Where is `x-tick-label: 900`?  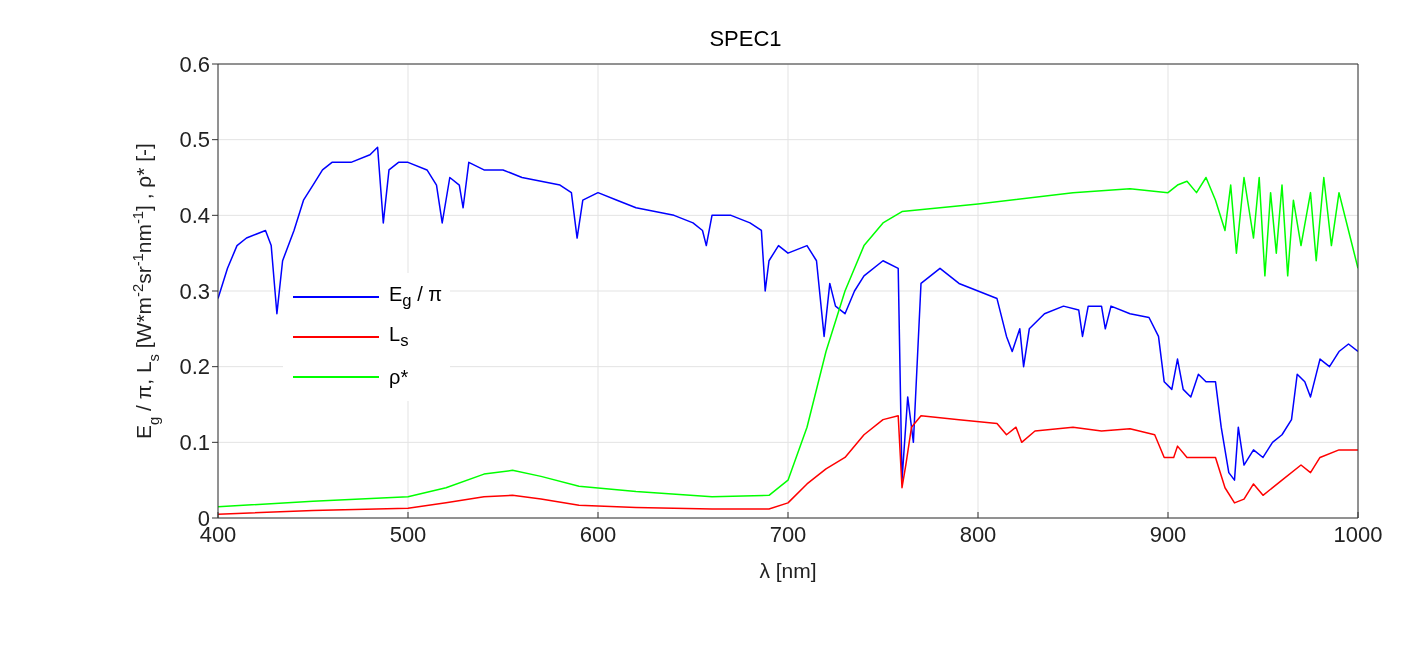
x-tick-label: 900 is located at coordinates (1168, 534).